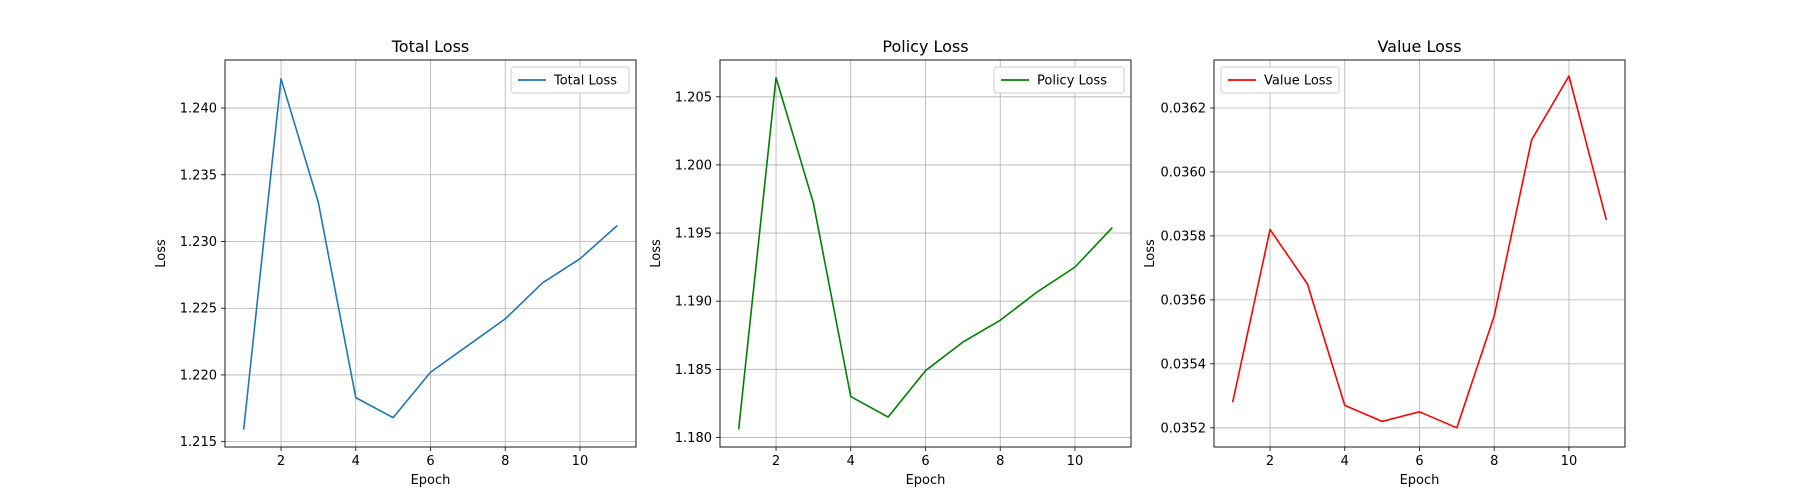  What do you see at coordinates (198, 375) in the screenshot?
I see `y-tick-label: 1.220` at bounding box center [198, 375].